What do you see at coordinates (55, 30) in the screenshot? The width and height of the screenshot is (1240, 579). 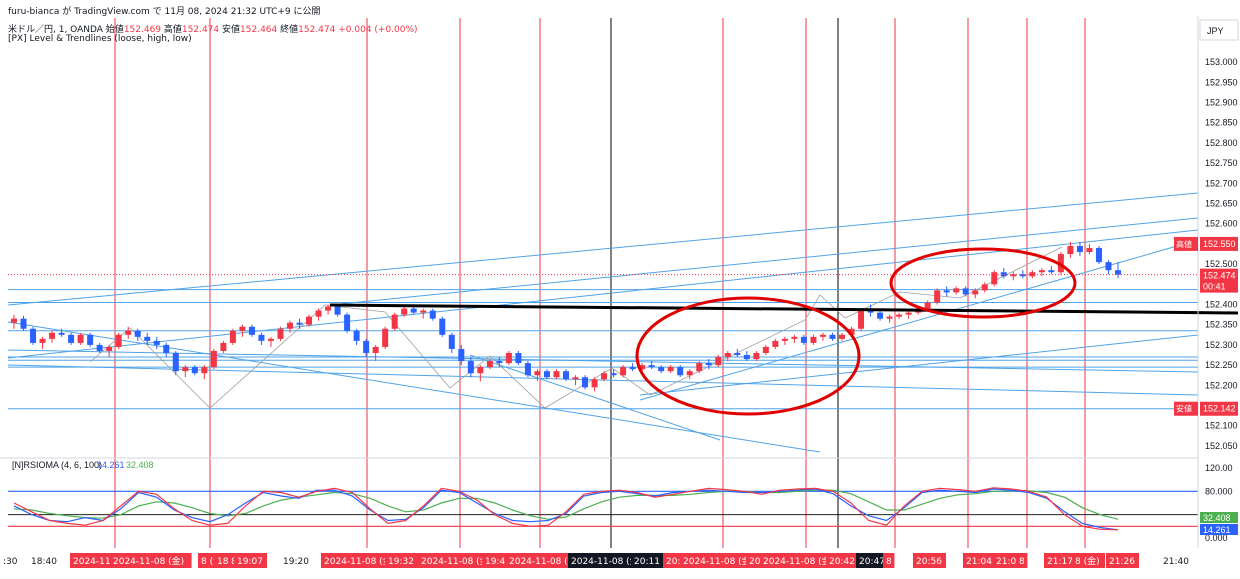 I see `symbol-name: 米ドル／円, 1, OANDA` at bounding box center [55, 30].